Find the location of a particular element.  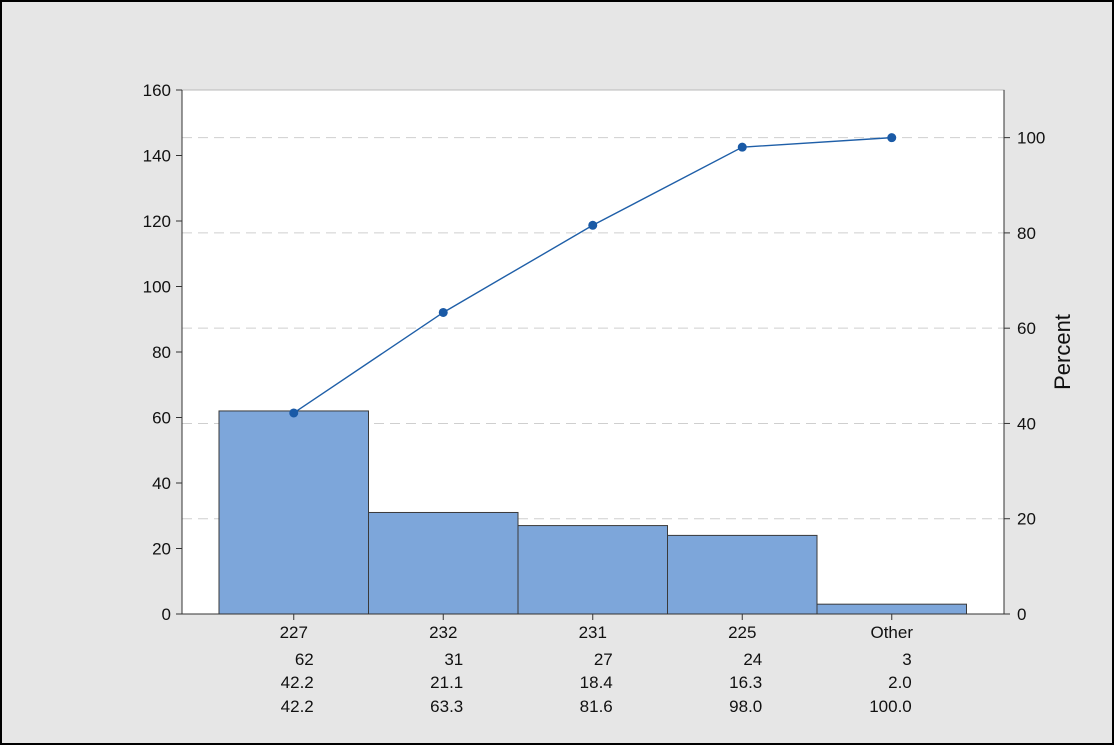

percent-value: 18.4 is located at coordinates (596, 682).